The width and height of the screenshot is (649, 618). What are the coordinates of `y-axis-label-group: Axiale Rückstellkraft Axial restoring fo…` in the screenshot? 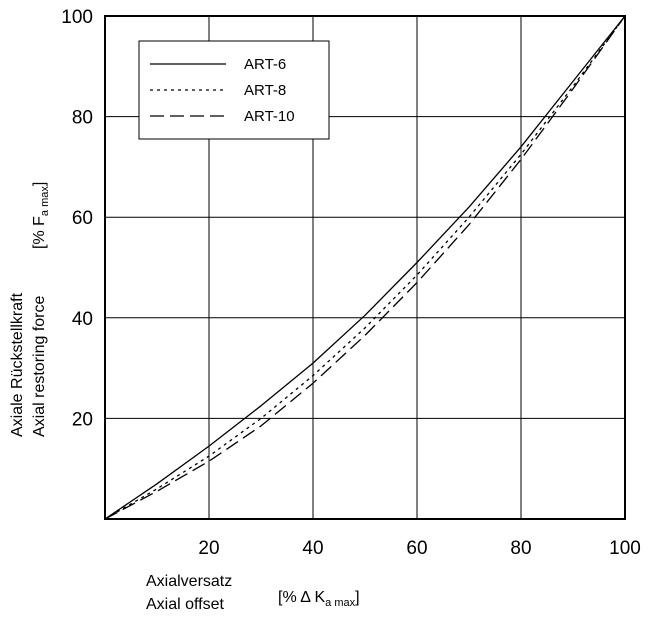 It's located at (30, 309).